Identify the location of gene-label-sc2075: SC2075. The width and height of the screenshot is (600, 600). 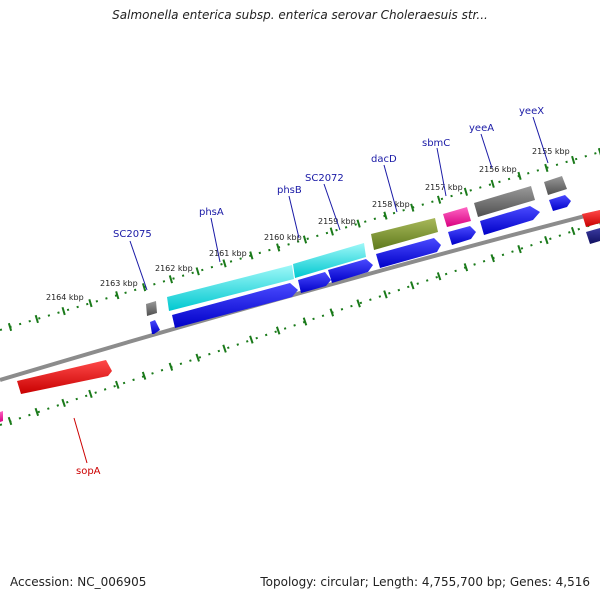
(132, 234).